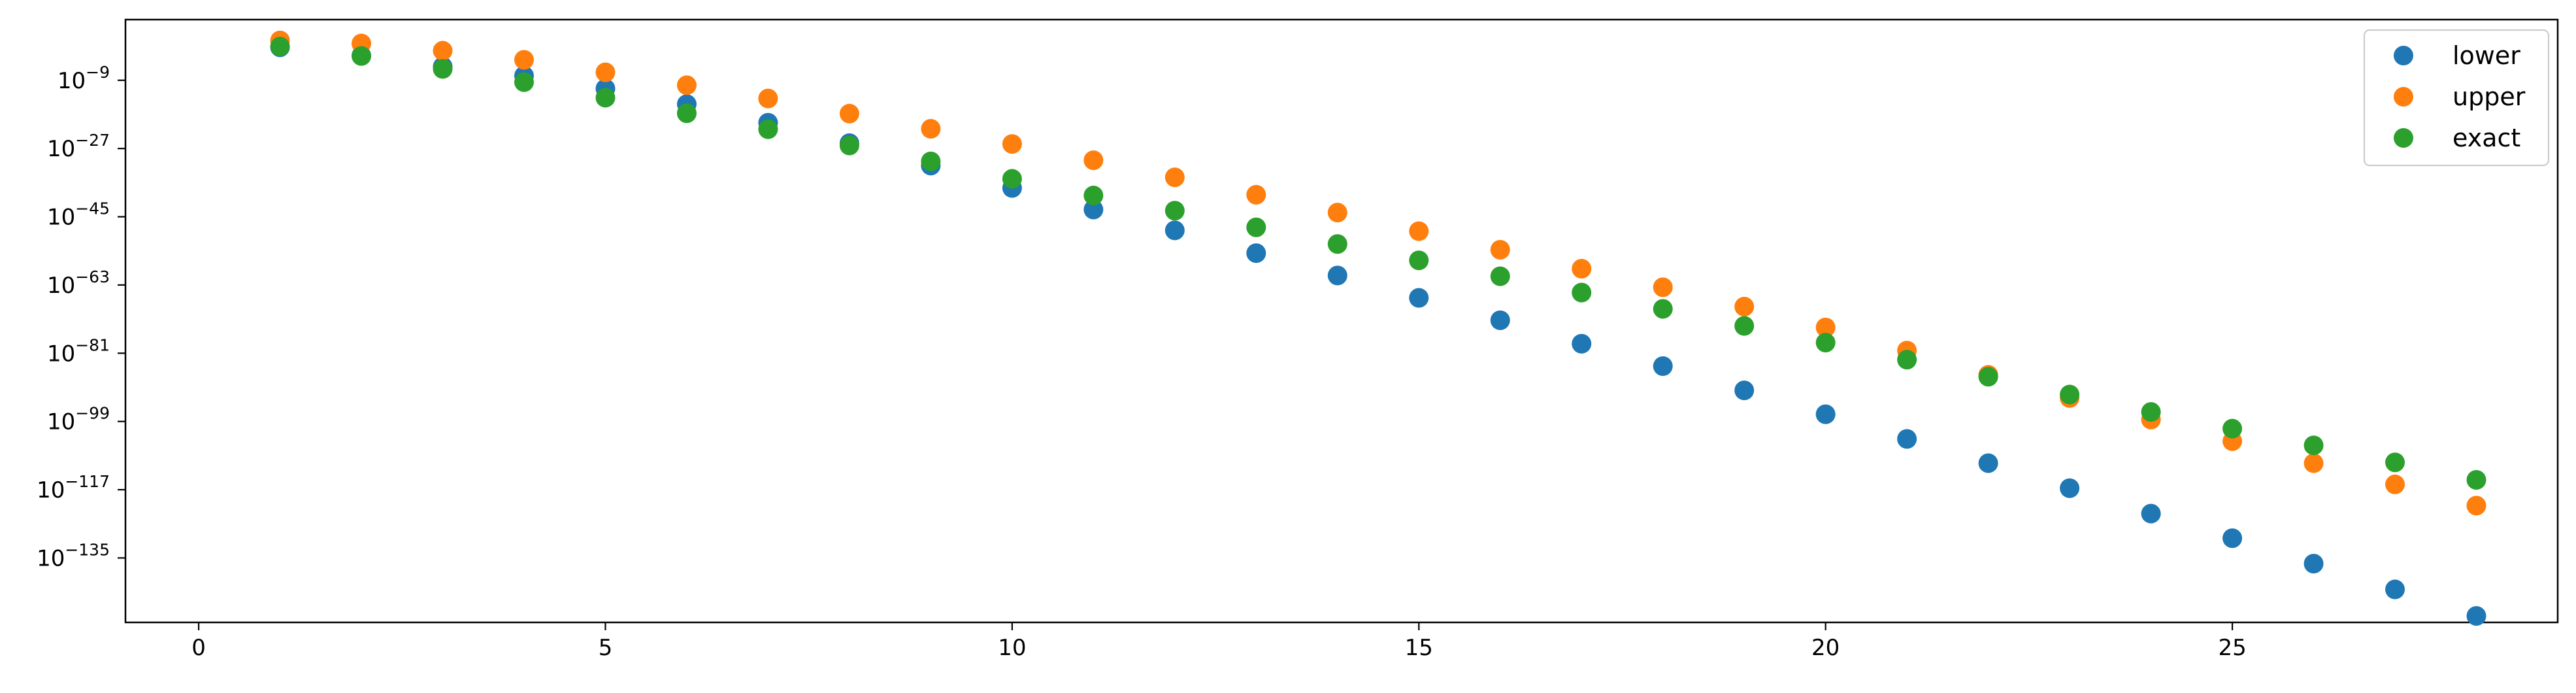 The image size is (2576, 693). Describe the element at coordinates (78, 419) in the screenshot. I see `y-tick-label: 10−99` at that location.